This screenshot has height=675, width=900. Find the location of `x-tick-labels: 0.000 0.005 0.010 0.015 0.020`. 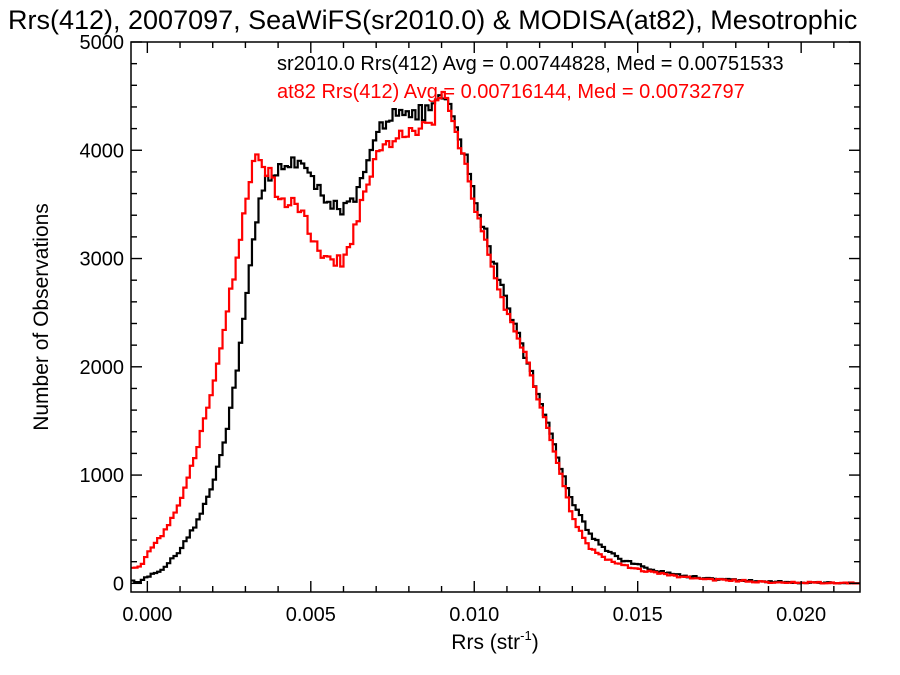

x-tick-labels: 0.000 0.005 0.010 0.015 0.020 is located at coordinates (474, 615).